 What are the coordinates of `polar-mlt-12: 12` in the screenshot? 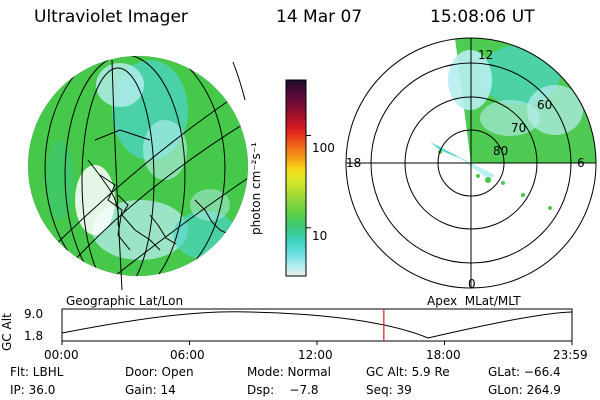 It's located at (486, 55).